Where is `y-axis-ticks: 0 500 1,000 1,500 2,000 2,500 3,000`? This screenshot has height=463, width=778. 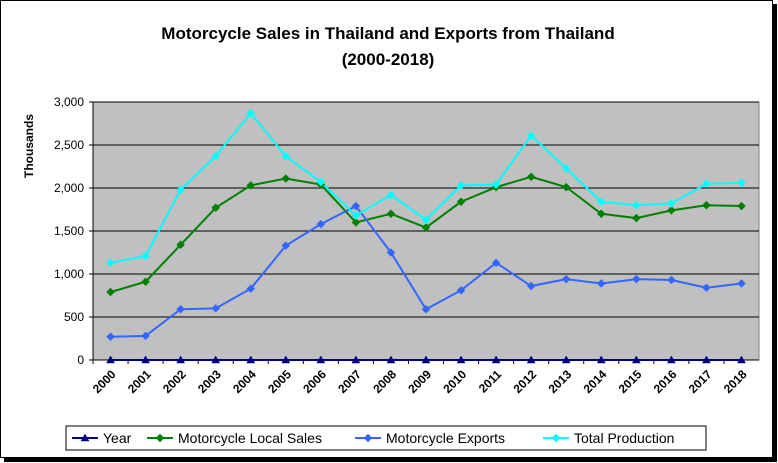
y-axis-ticks: 0 500 1,000 1,500 2,000 2,500 3,000 is located at coordinates (73, 231).